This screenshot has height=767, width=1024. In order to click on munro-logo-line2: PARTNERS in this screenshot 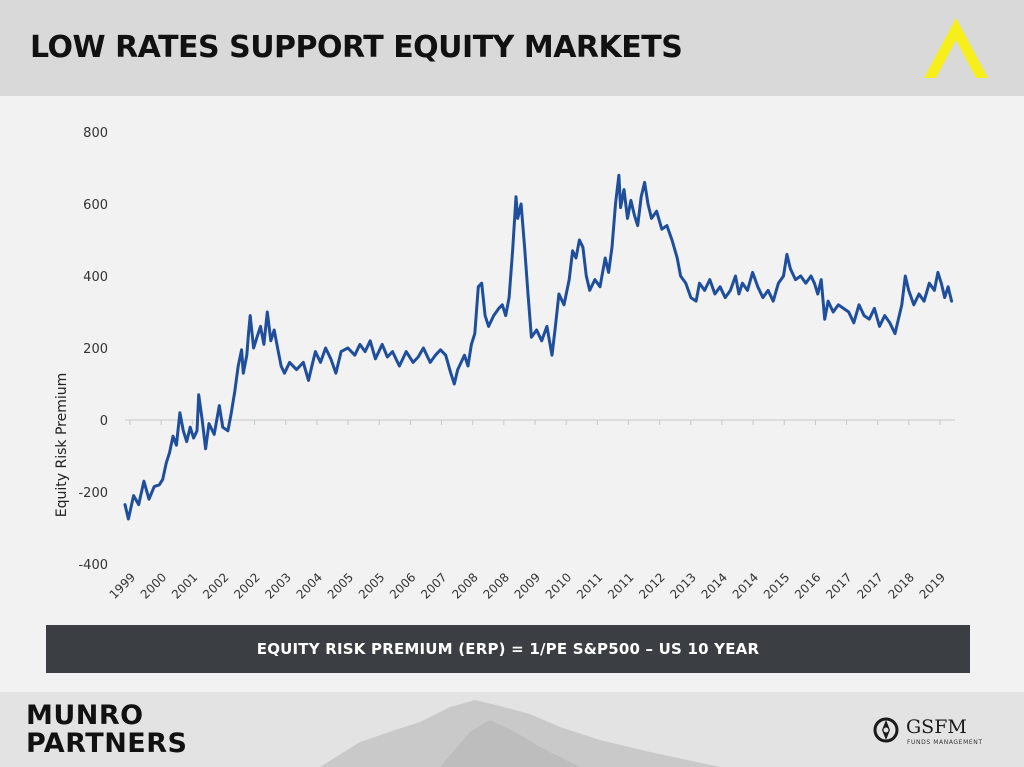, I will do `click(107, 743)`.